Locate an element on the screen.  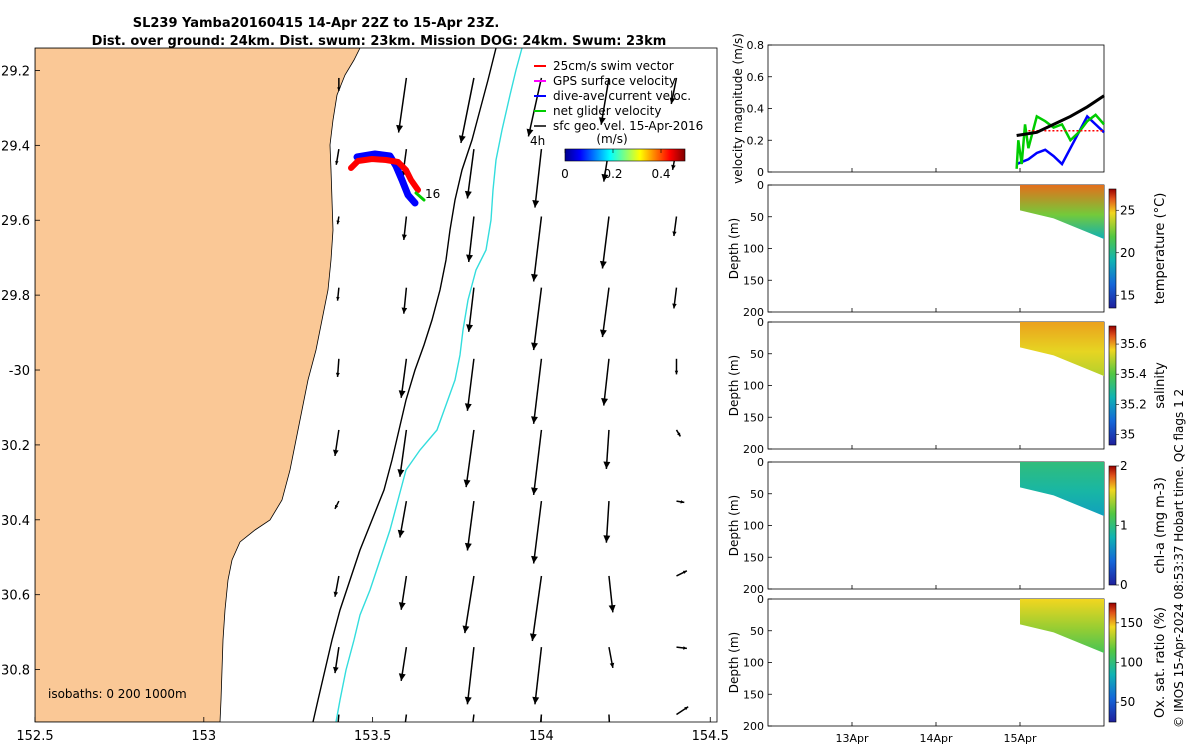
map-lat-ticks: 29.2 29.4 29.6 29.8 -30 30.2 30.4 30.6 30.8 is located at coordinates (20, 371).